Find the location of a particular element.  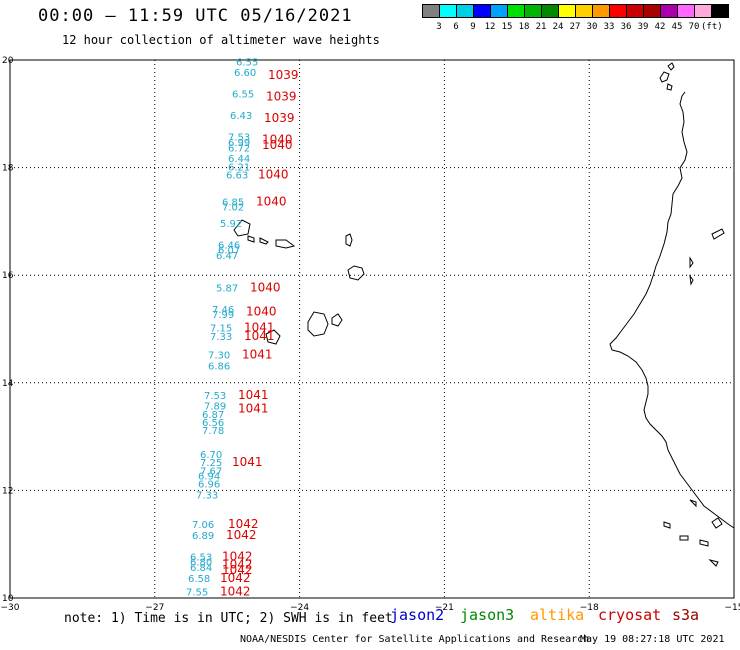

island-boa-vista is located at coordinates (356, 273).